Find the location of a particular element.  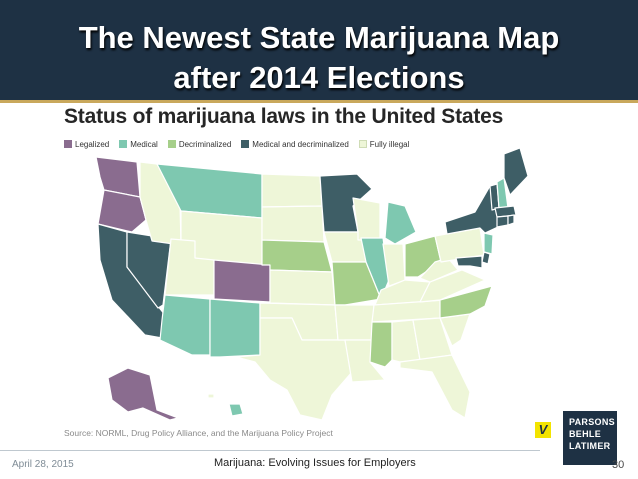

state-virginia is located at coordinates (452, 286).